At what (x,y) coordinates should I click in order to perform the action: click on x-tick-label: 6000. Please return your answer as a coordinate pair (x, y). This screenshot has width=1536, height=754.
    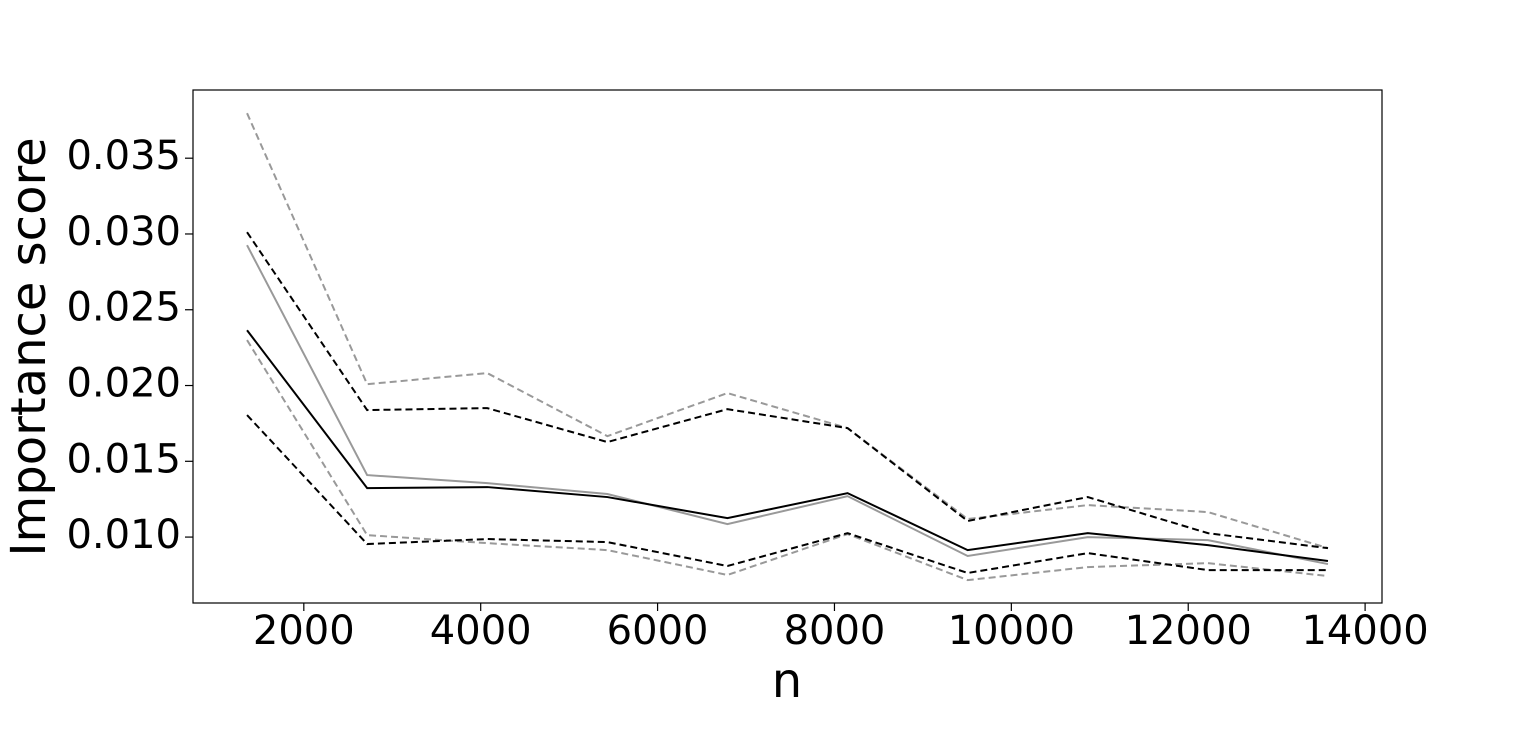
    Looking at the image, I should click on (658, 631).